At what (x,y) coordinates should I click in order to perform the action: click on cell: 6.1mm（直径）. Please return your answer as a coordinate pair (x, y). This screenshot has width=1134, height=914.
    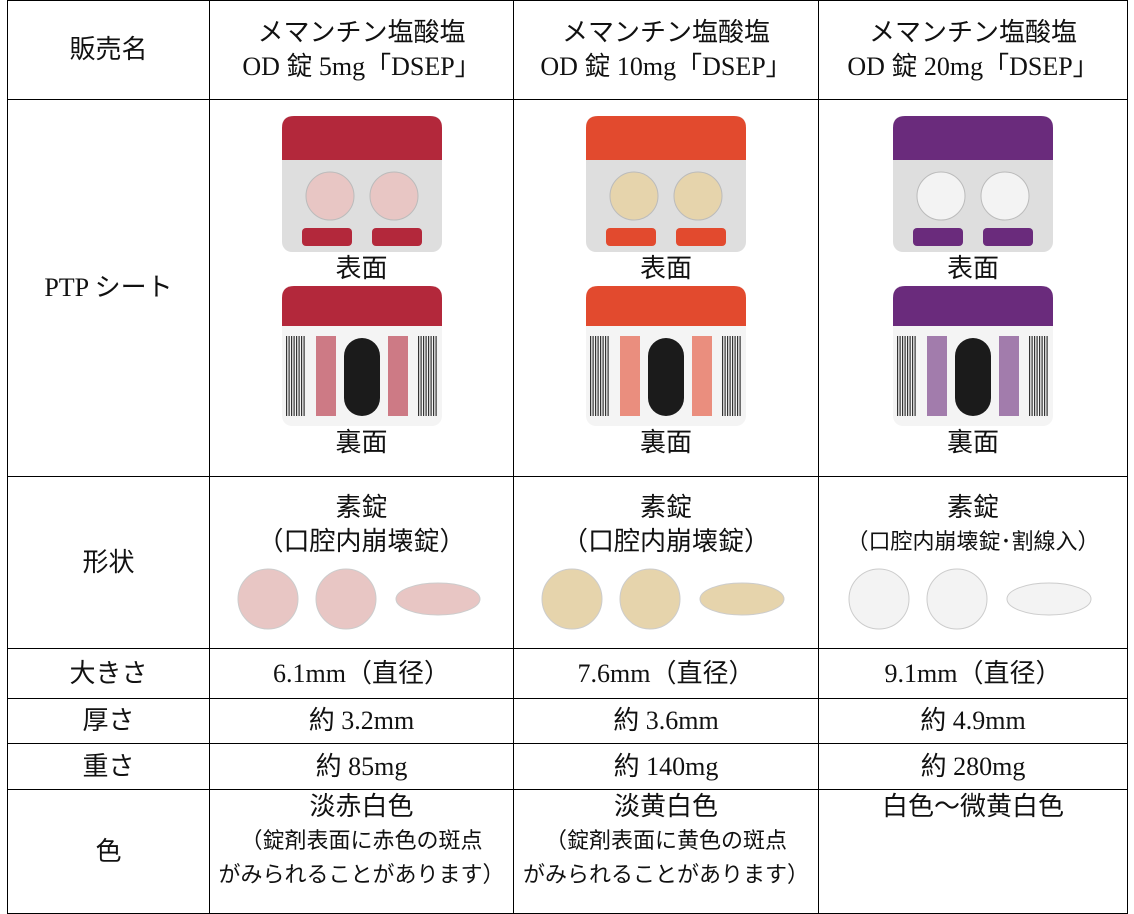
    Looking at the image, I should click on (361, 673).